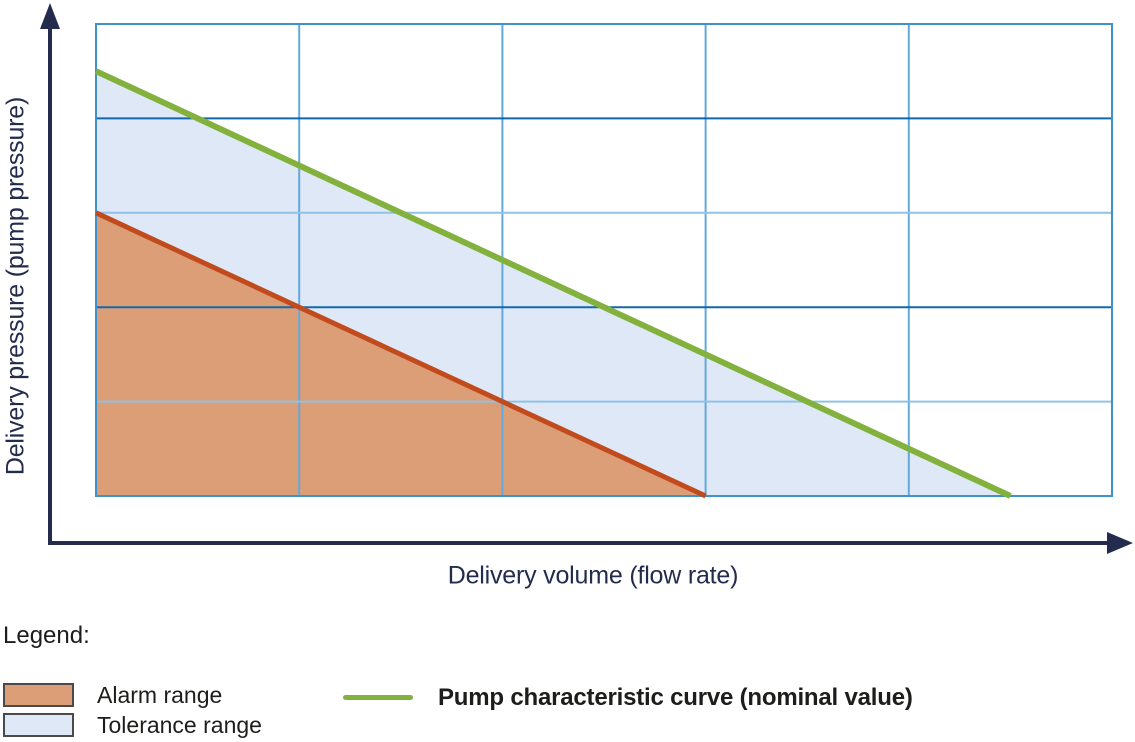  What do you see at coordinates (160, 695) in the screenshot?
I see `alarm-range-label: Alarm range` at bounding box center [160, 695].